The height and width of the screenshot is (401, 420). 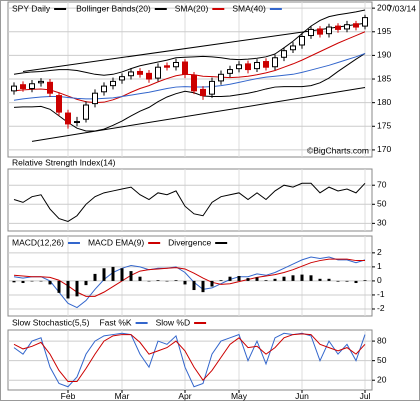 I want to click on y-tick-label: 30, so click(x=382, y=223).